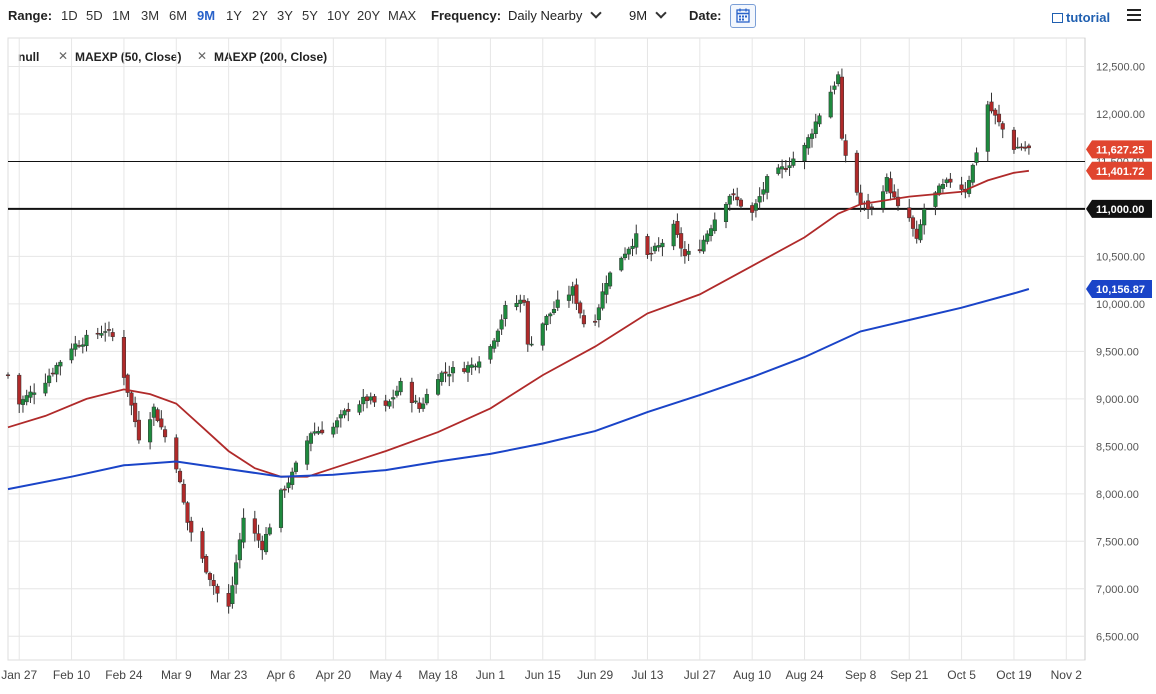 The width and height of the screenshot is (1156, 694). Describe the element at coordinates (1081, 17) in the screenshot. I see `tutorial-link: tutorial` at that location.